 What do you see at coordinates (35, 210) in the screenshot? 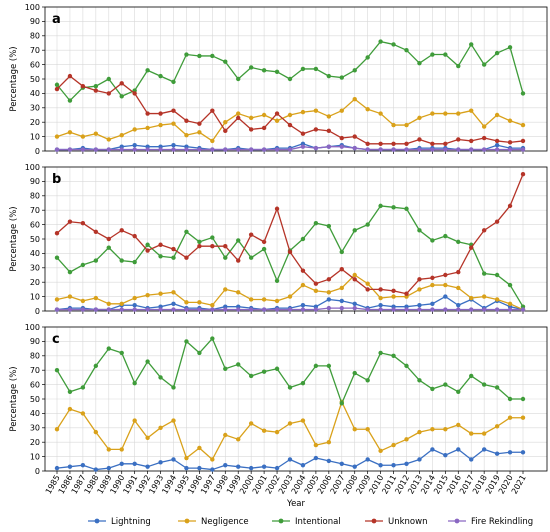
I see `y-tick-label: 70` at bounding box center [35, 210].